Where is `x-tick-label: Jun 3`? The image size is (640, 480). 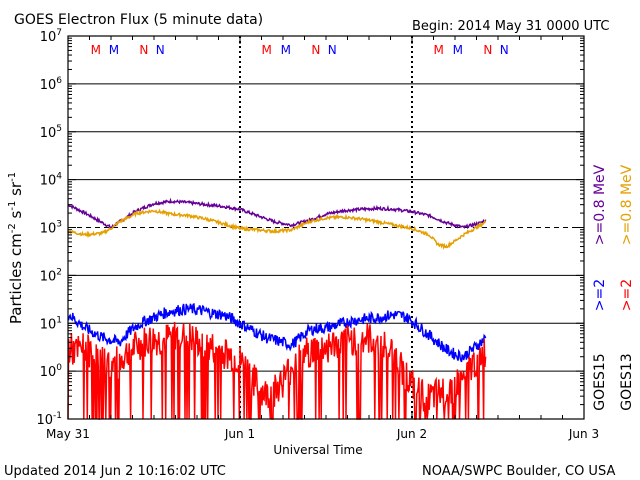 x-tick-label: Jun 3 is located at coordinates (583, 434).